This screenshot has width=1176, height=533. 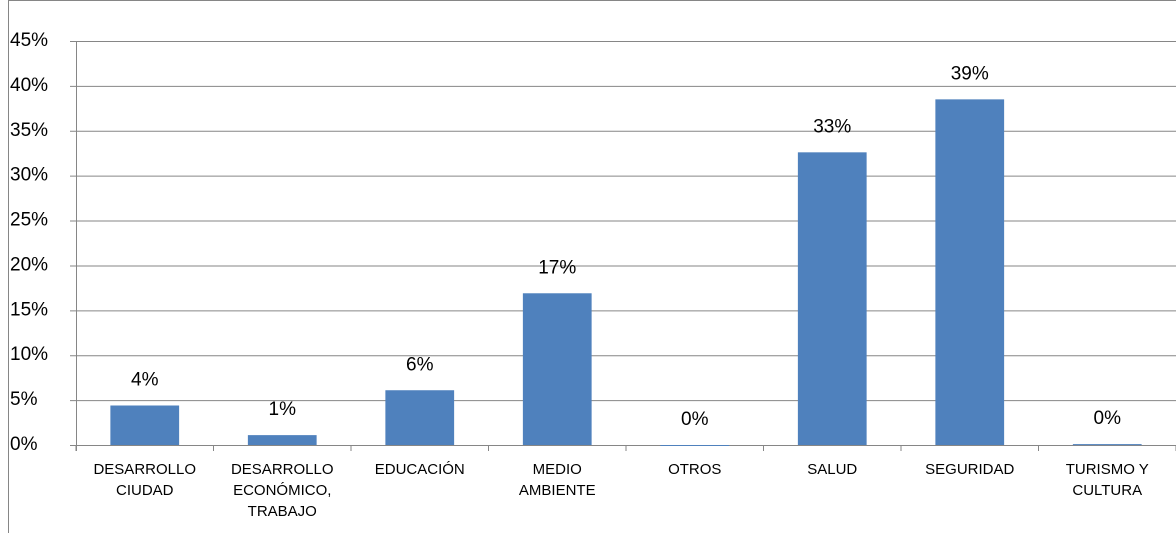 I want to click on y-tick-label: 5%, so click(x=24, y=399).